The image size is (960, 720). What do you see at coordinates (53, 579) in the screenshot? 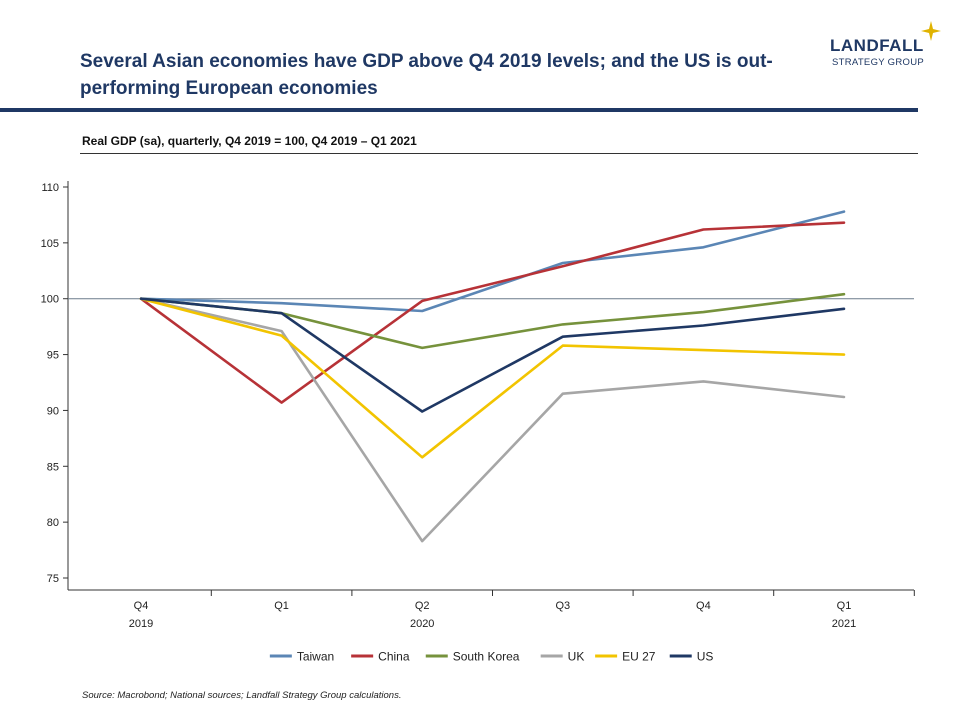
I see `y-tick-label: 75` at bounding box center [53, 579].